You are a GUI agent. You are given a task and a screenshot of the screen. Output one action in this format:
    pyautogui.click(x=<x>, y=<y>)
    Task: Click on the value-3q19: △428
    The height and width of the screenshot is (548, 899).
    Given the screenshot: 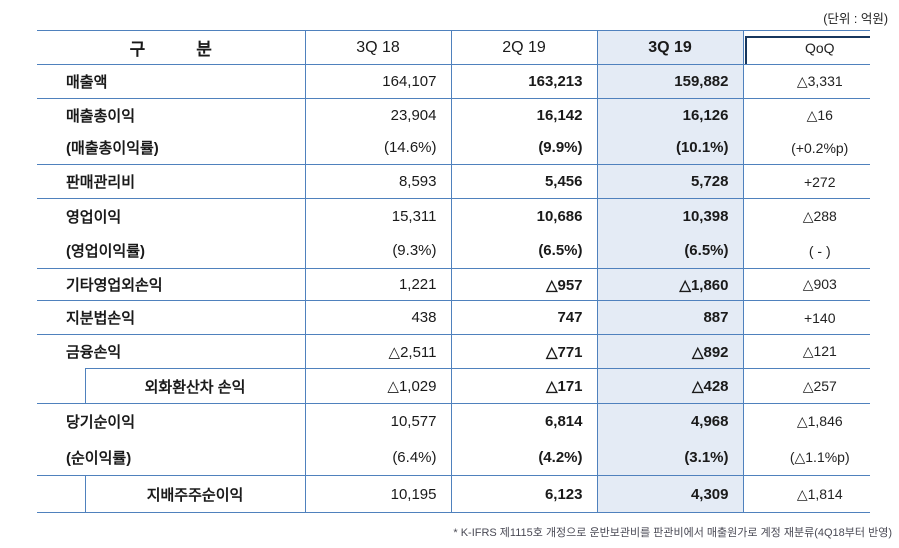 What is the action you would take?
    pyautogui.click(x=670, y=386)
    